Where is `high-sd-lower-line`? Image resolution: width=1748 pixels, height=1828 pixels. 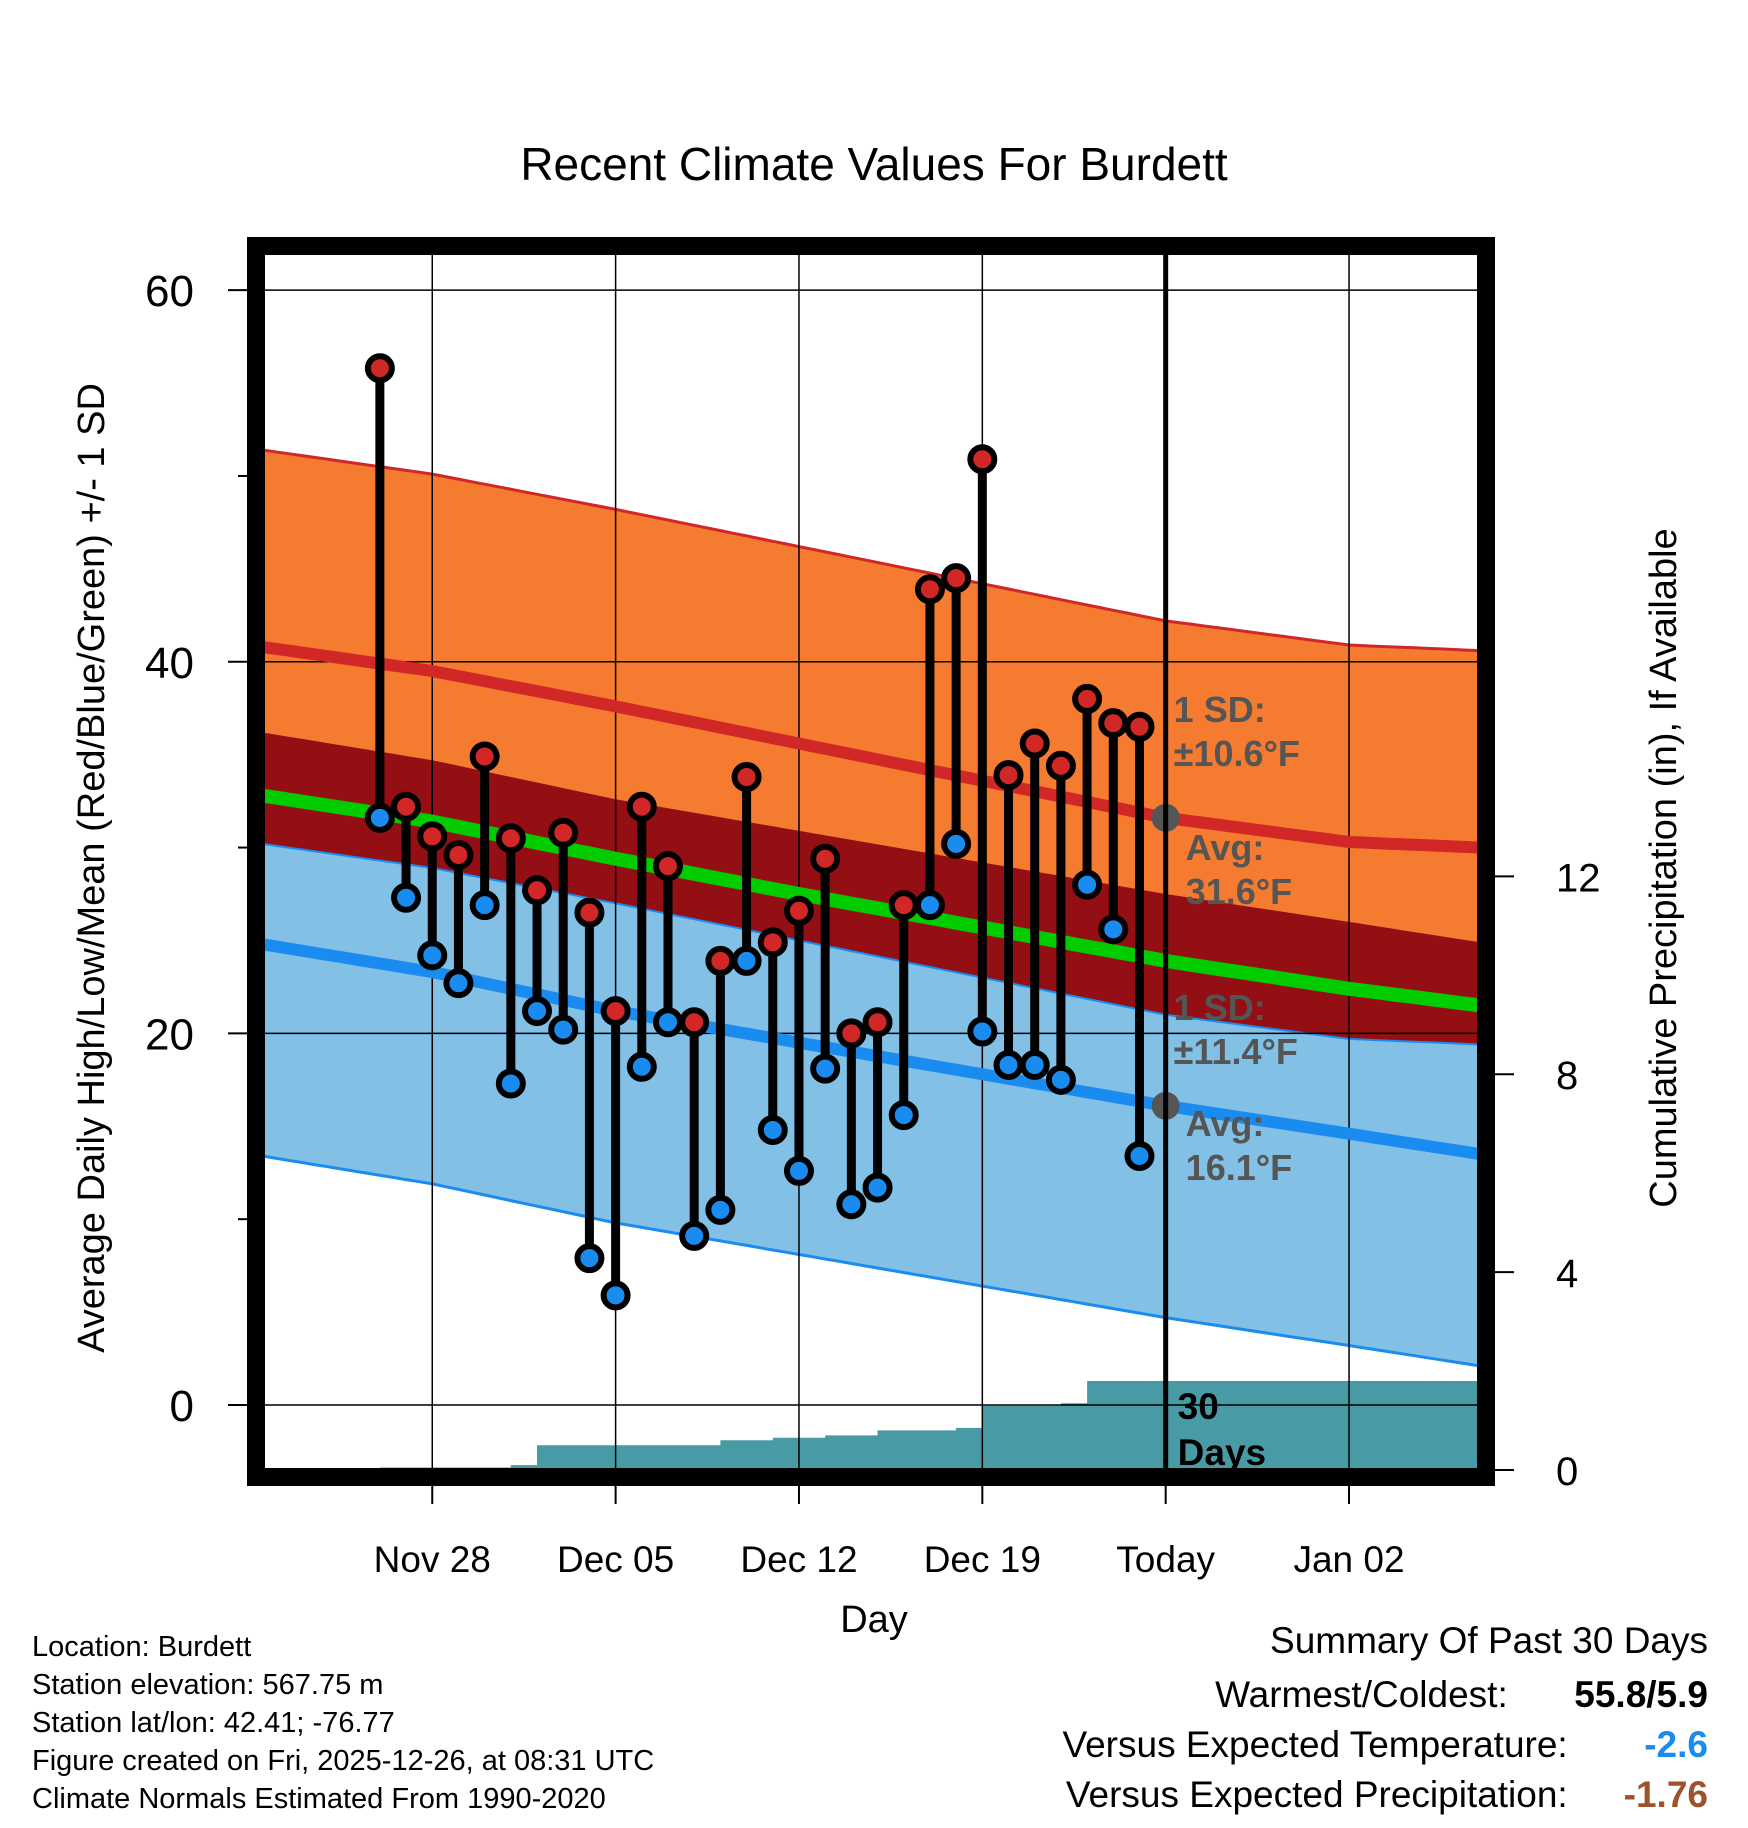 high-sd-lower-line is located at coordinates (871, 944).